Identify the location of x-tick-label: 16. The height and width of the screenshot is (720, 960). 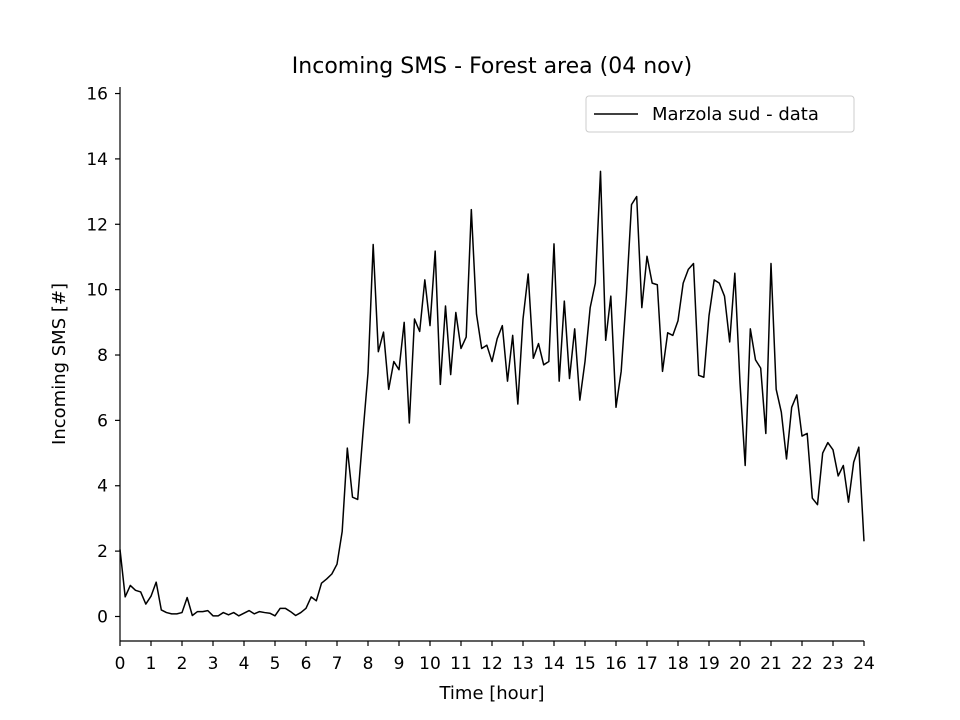
(616, 664).